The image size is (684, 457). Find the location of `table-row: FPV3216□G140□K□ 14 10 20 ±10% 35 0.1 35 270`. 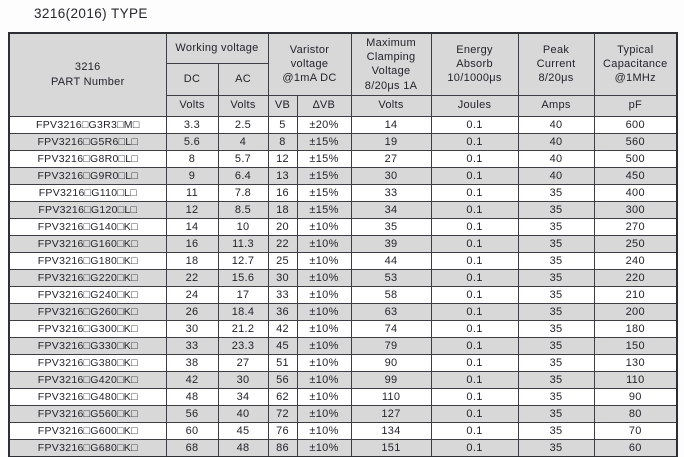

table-row: FPV3216□G140□K□ 14 10 20 ±10% 35 0.1 35 270 is located at coordinates (343, 226).